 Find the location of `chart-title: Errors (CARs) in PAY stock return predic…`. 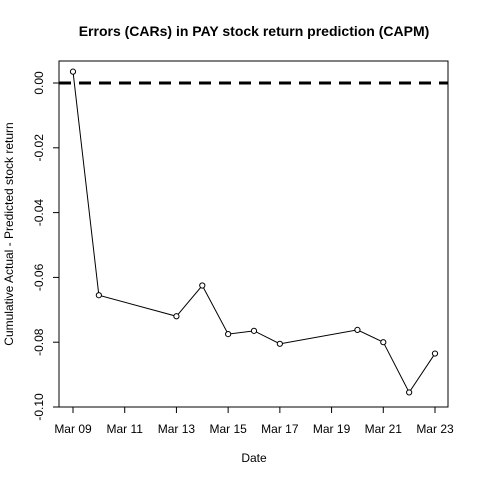

chart-title: Errors (CARs) in PAY stock return predic… is located at coordinates (254, 31).